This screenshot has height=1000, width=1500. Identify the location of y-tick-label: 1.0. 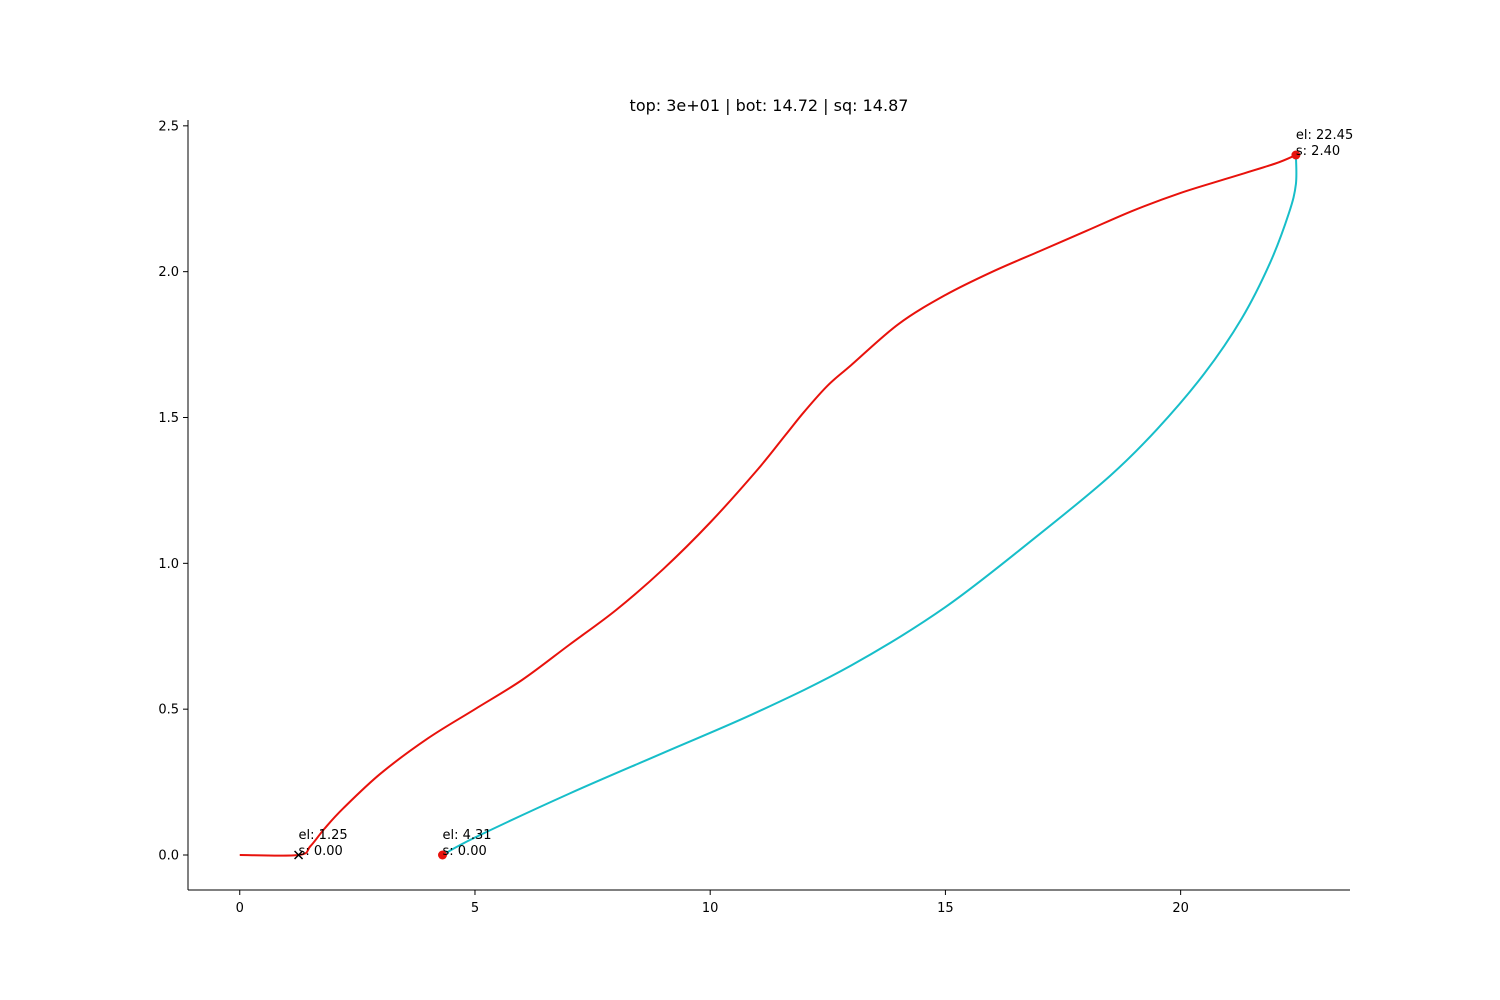
(168, 564).